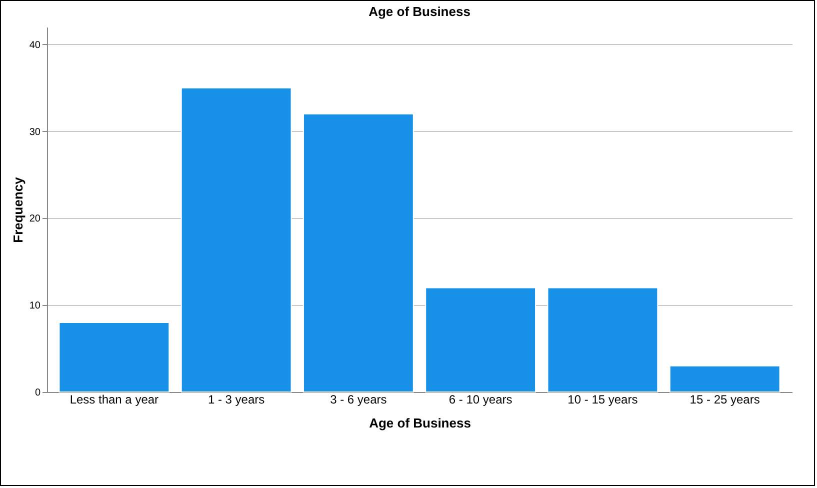 Image resolution: width=817 pixels, height=488 pixels. What do you see at coordinates (37, 393) in the screenshot?
I see `y-tick-label: 0` at bounding box center [37, 393].